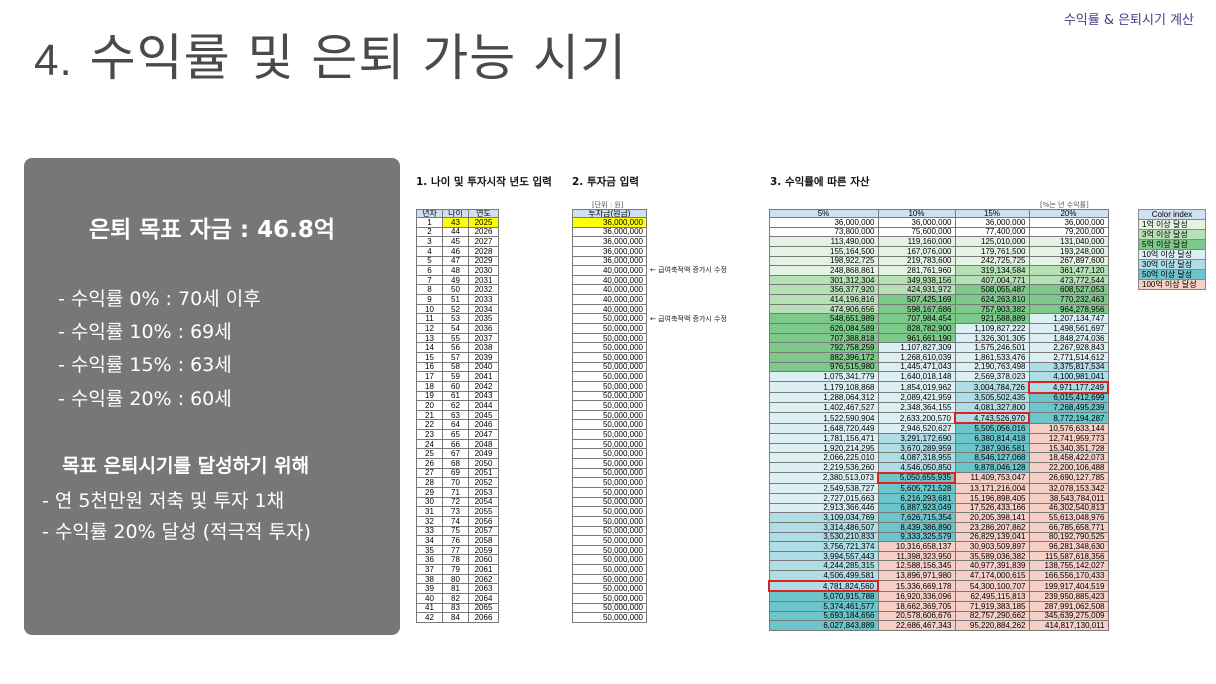 The width and height of the screenshot is (1216, 684). What do you see at coordinates (455, 222) in the screenshot?
I see `table-cell: 43` at bounding box center [455, 222].